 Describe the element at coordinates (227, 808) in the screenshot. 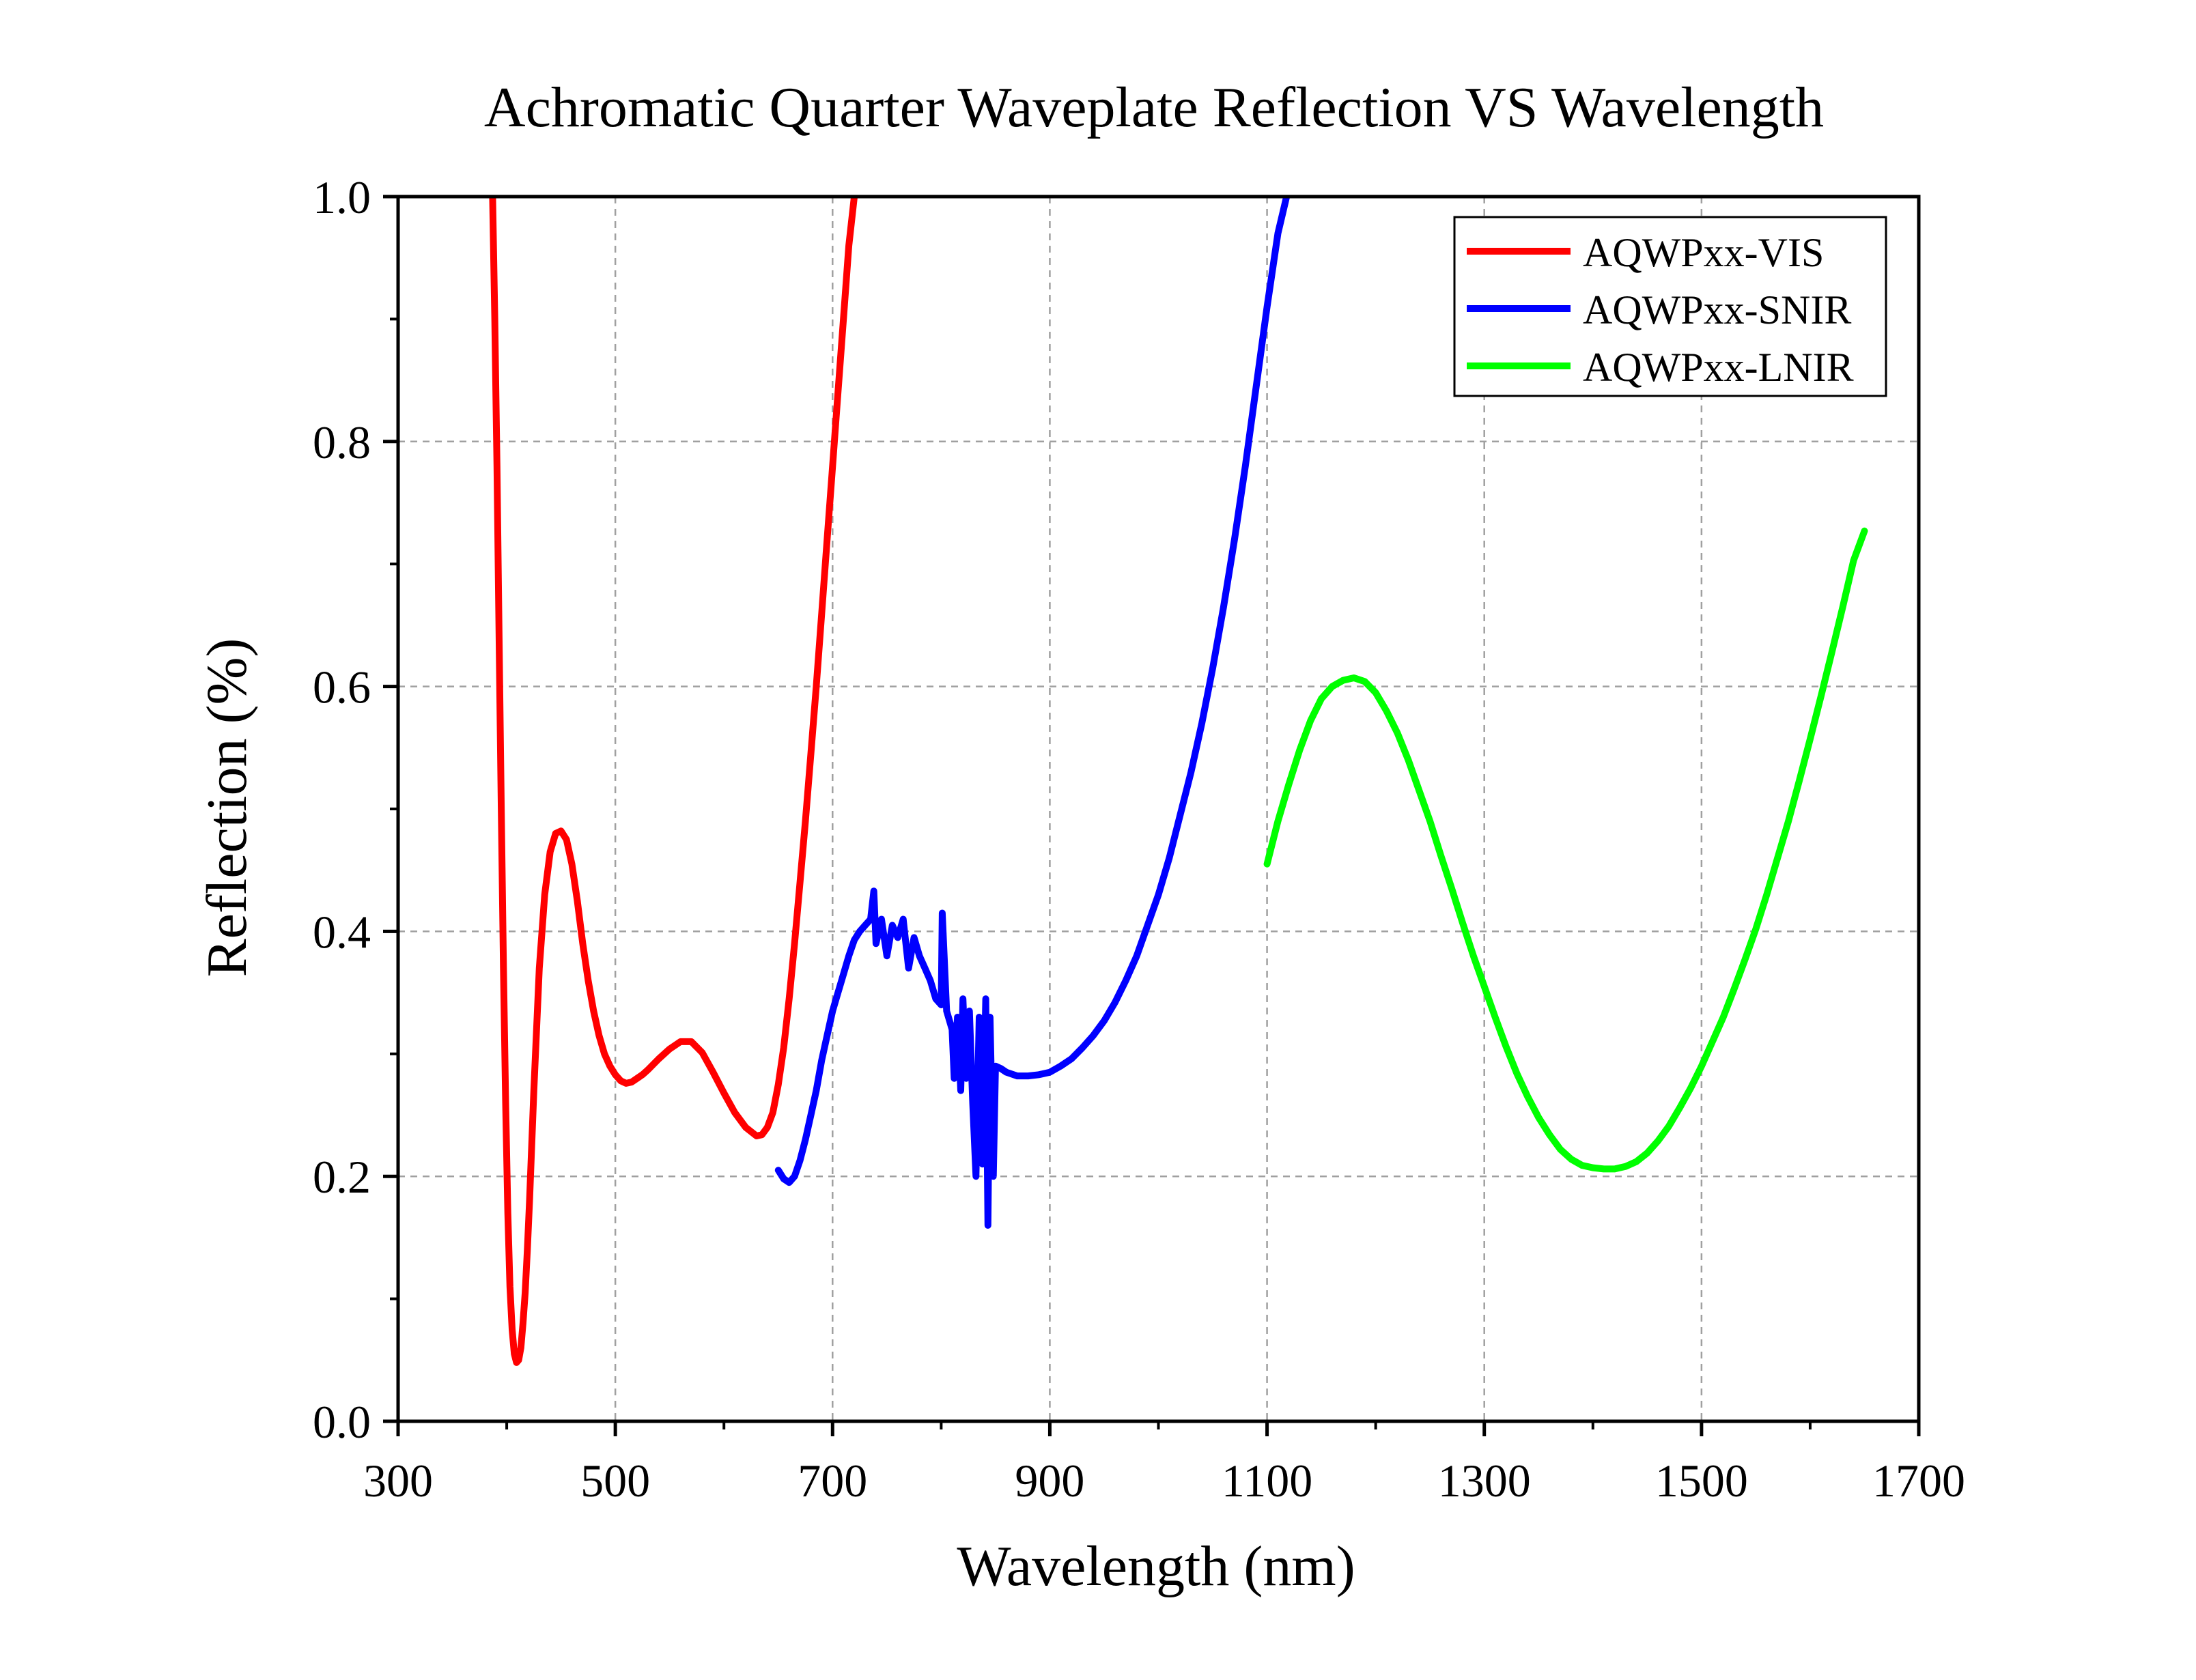

I see `y-axis-title: Reflection (%)` at that location.